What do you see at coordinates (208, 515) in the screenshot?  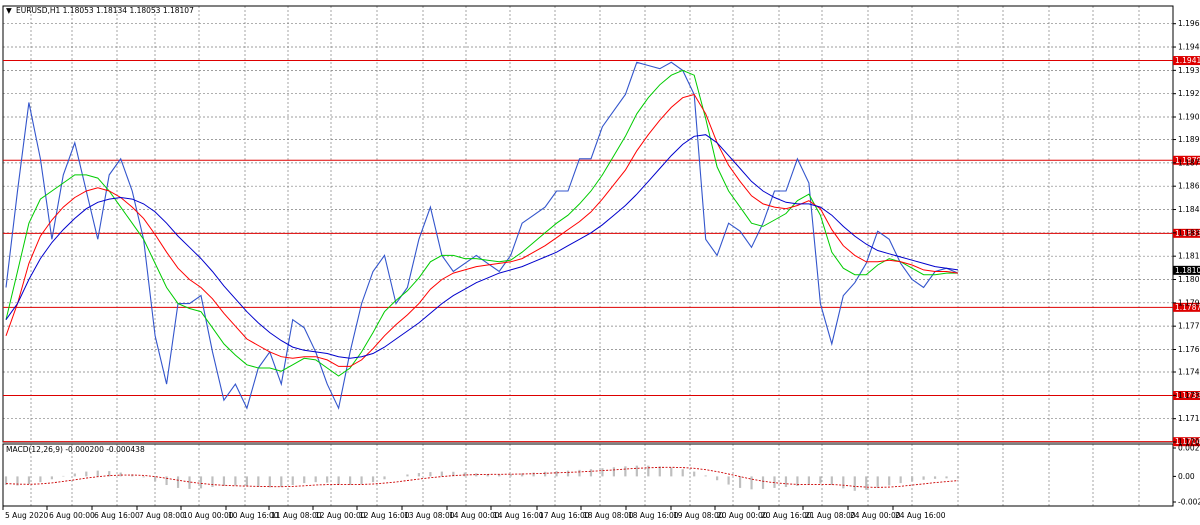 I see `time-tick-label: 10 Aug 00:00` at bounding box center [208, 515].